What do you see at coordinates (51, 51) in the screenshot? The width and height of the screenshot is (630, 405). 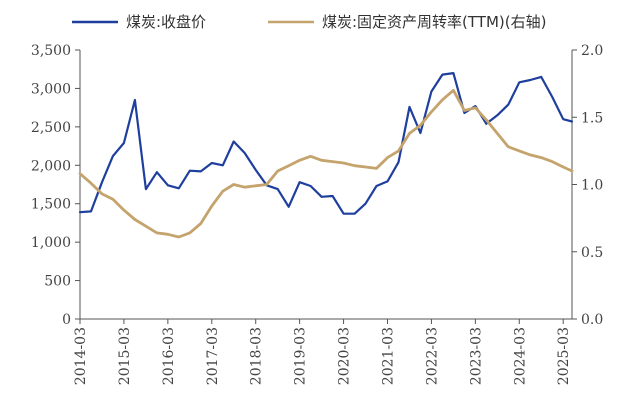 I see `left-y-tick-label: 3,500` at bounding box center [51, 51].